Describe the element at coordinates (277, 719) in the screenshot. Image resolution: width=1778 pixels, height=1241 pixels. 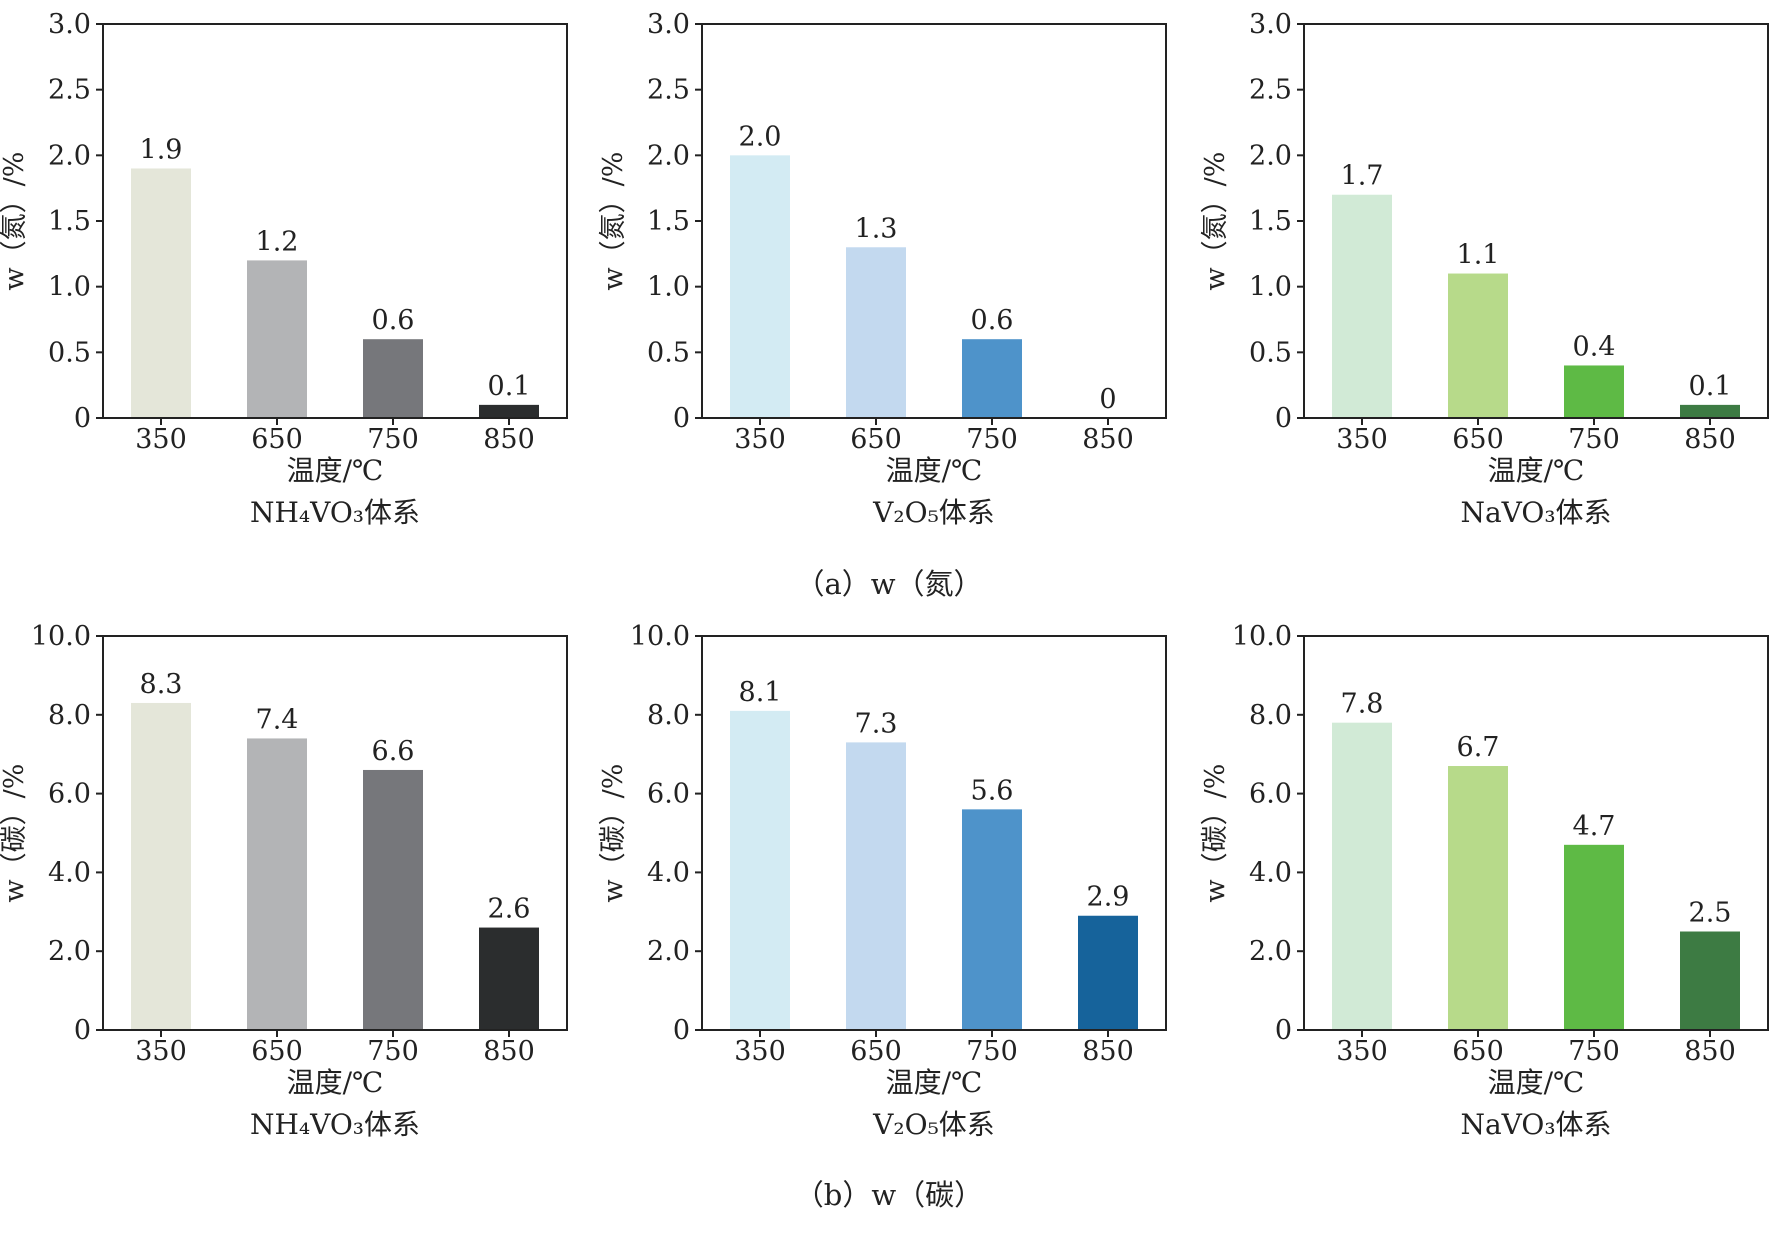
I see `data-label: 7.4` at that location.